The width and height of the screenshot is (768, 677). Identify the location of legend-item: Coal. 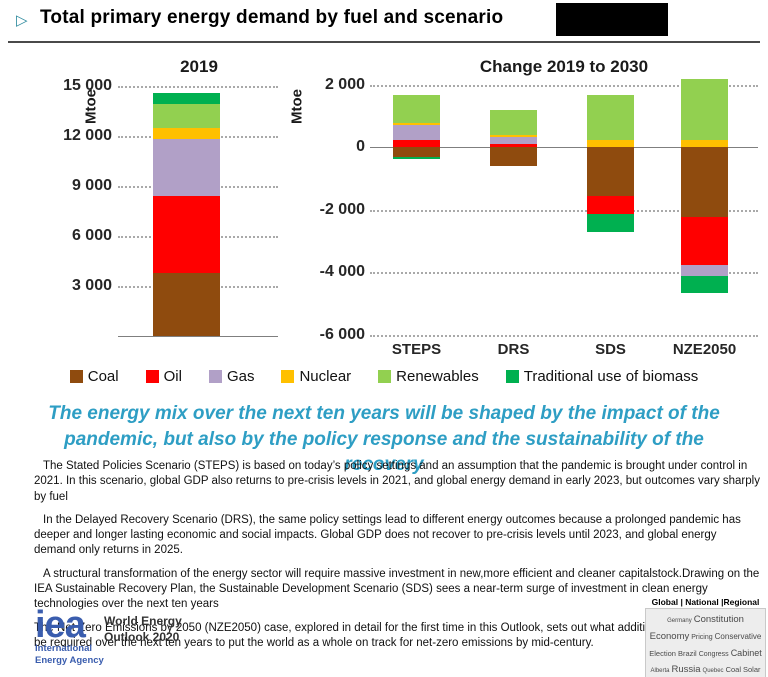
(94, 376).